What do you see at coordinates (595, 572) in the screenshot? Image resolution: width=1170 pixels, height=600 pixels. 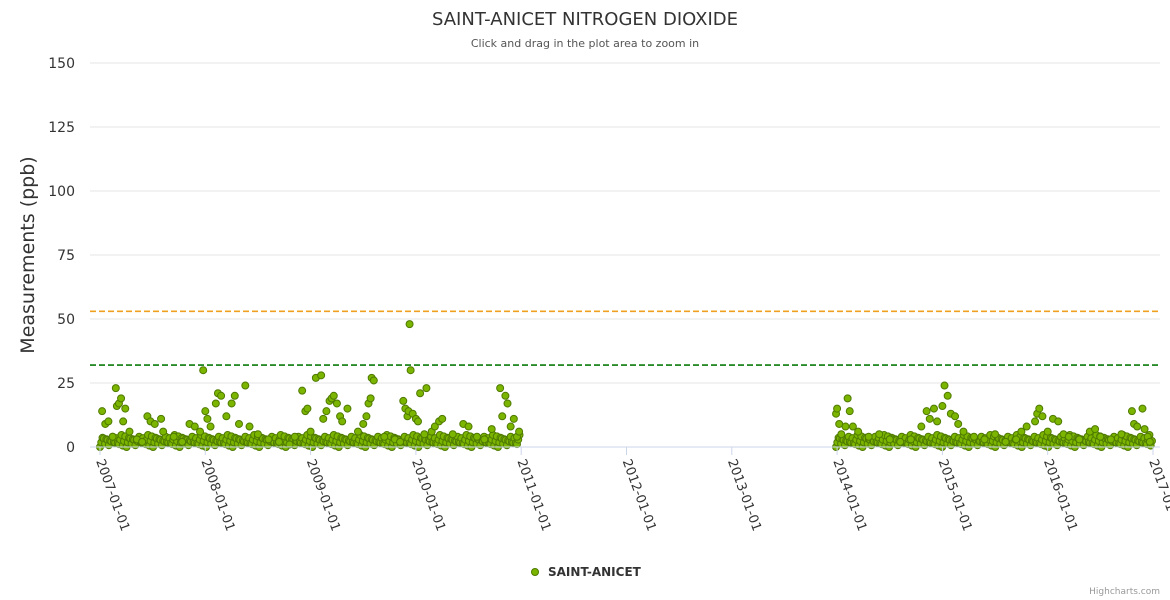 I see `legend-item-saint-anicet: SAINT-ANICET` at bounding box center [595, 572].